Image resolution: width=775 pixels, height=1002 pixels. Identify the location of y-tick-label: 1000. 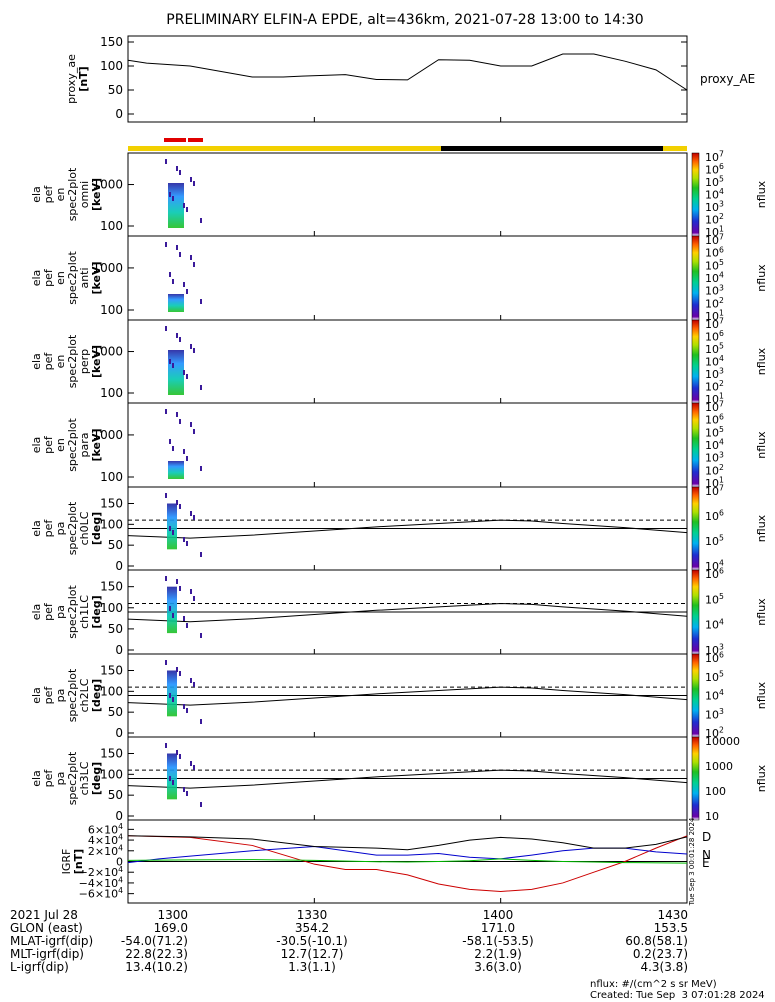
(107, 268).